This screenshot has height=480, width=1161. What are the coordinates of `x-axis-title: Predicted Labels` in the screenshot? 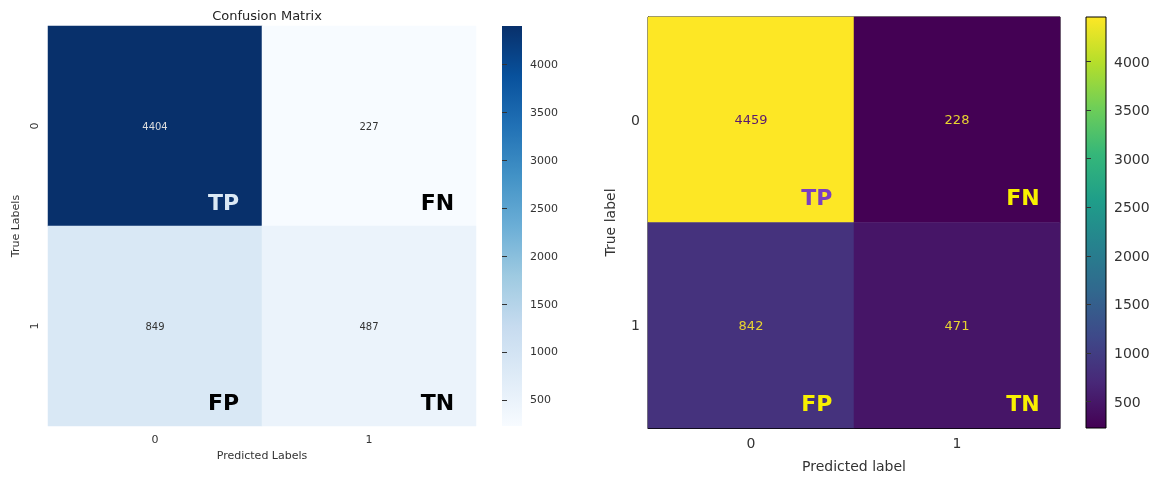 It's located at (262, 456).